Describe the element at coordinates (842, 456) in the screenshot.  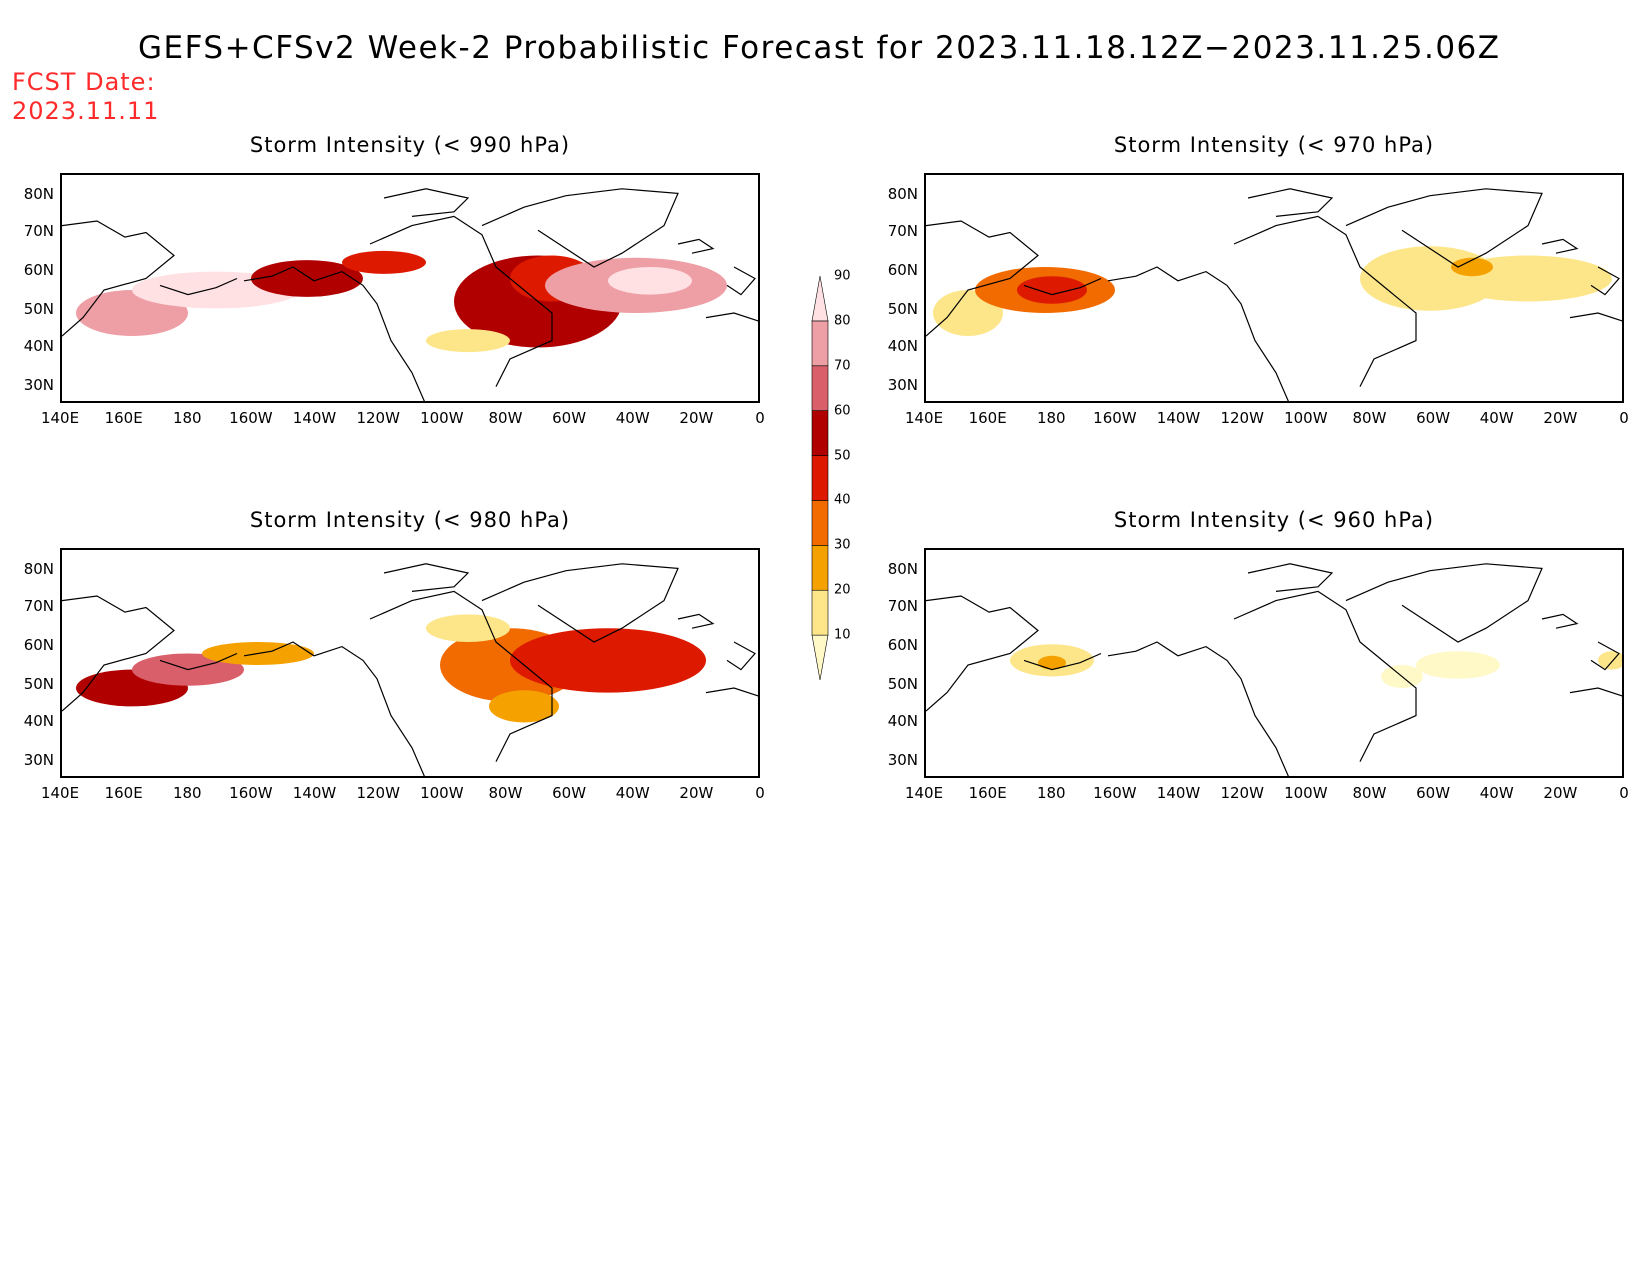
I see `colorbar-tick-label: 50` at that location.